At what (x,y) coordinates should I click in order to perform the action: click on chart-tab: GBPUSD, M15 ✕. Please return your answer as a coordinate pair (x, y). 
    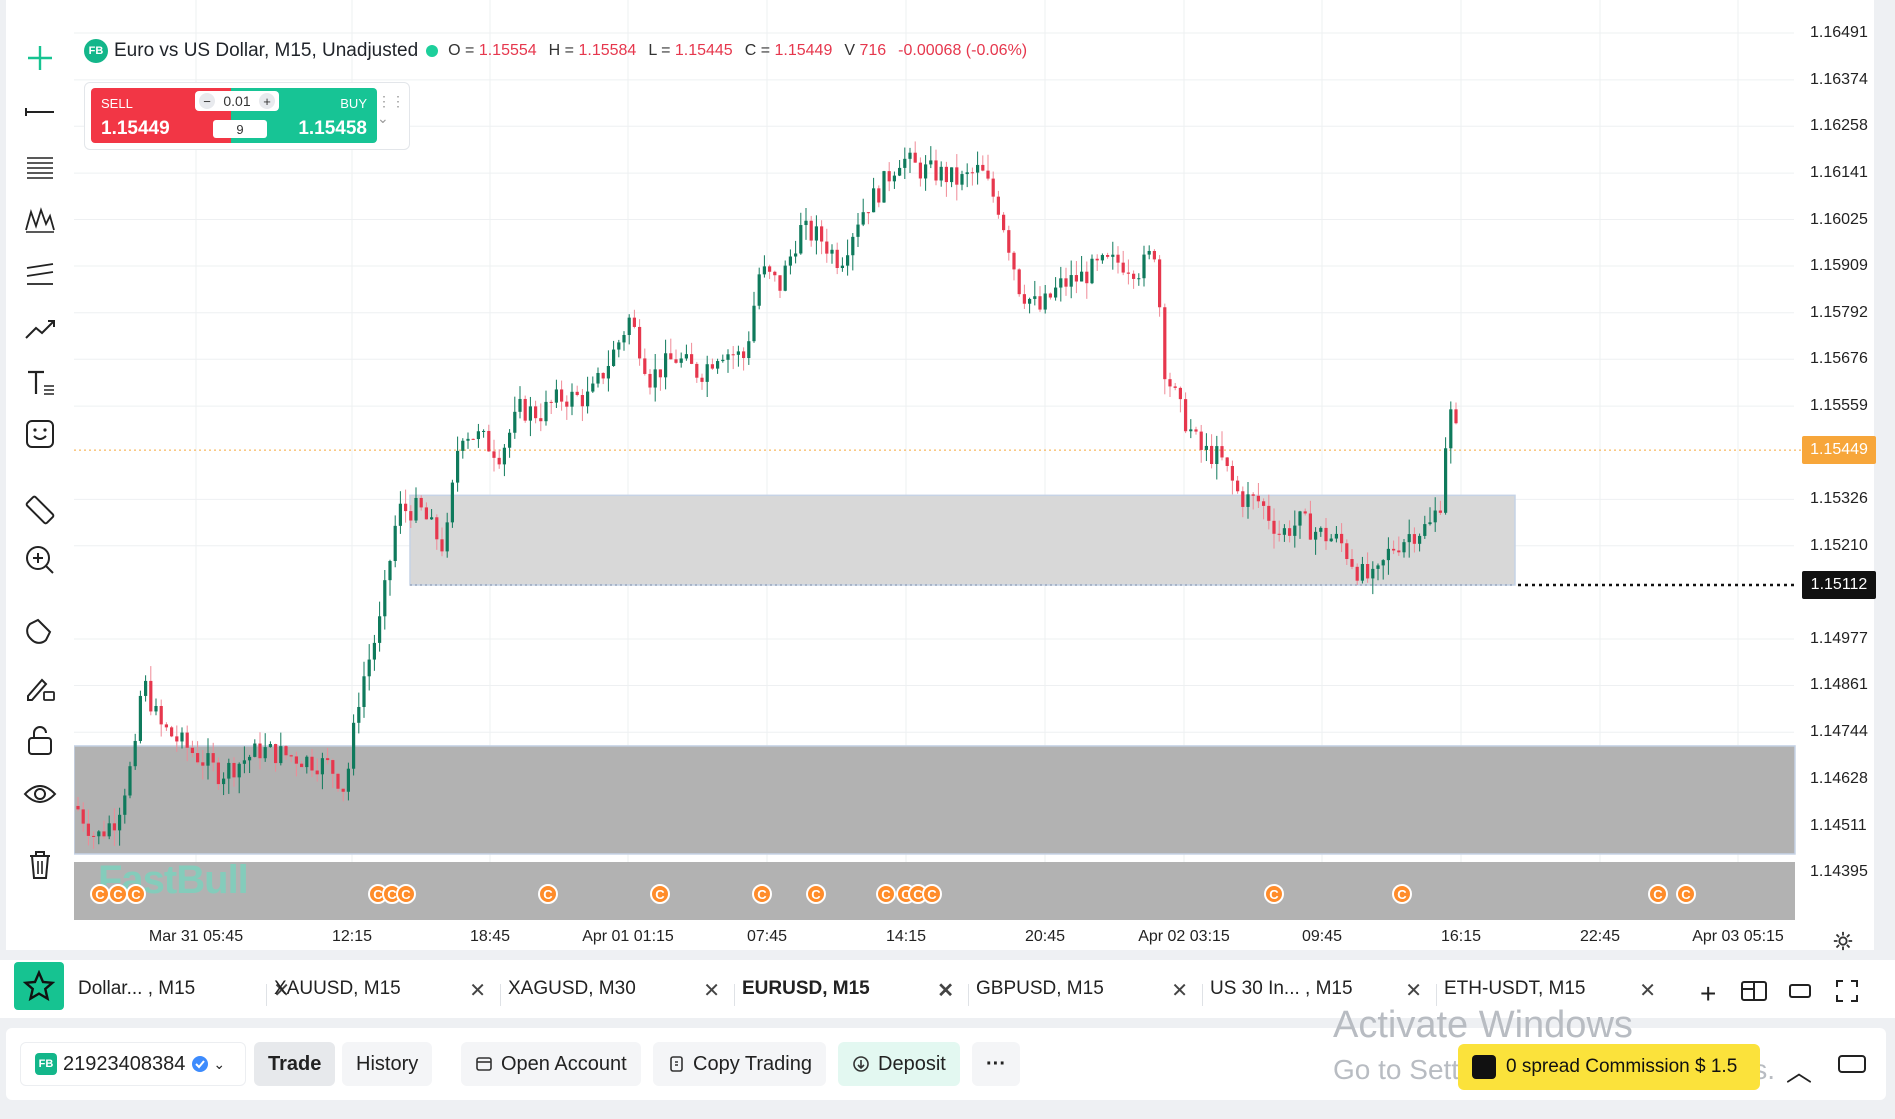
    Looking at the image, I should click on (1085, 989).